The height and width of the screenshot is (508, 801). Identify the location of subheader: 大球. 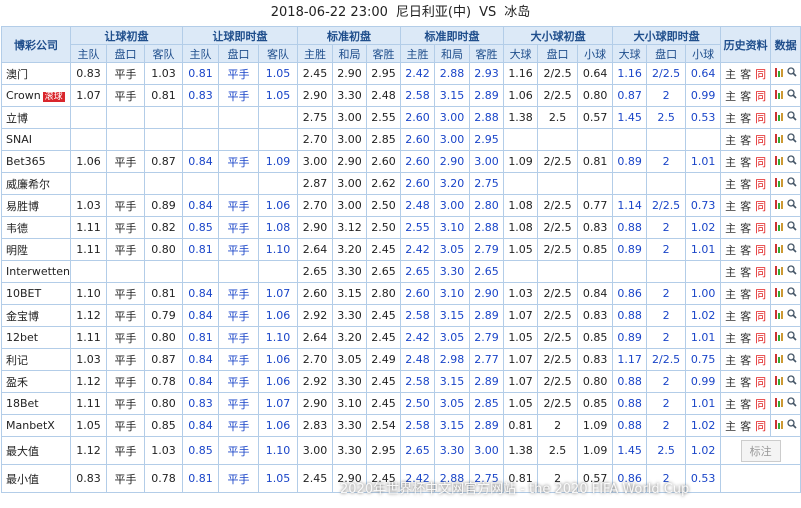
(630, 53).